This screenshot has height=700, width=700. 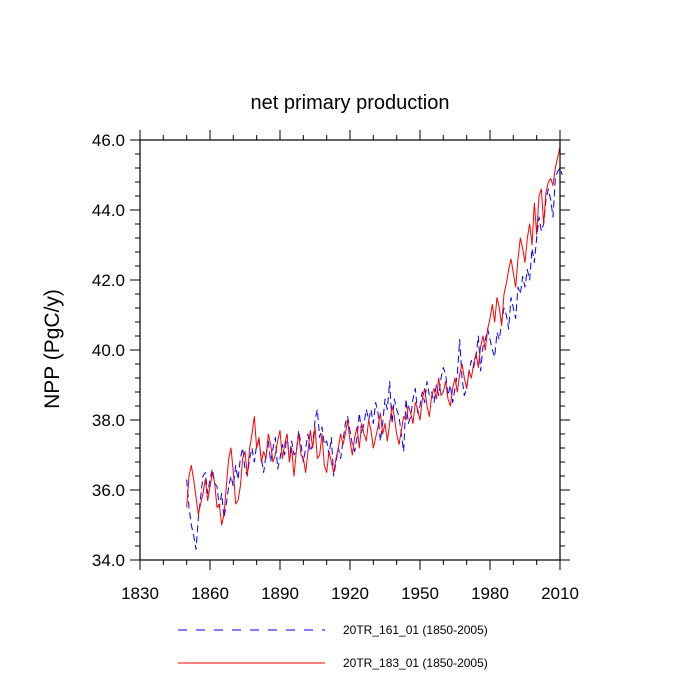 What do you see at coordinates (108, 490) in the screenshot?
I see `y-tick-label: 36.0` at bounding box center [108, 490].